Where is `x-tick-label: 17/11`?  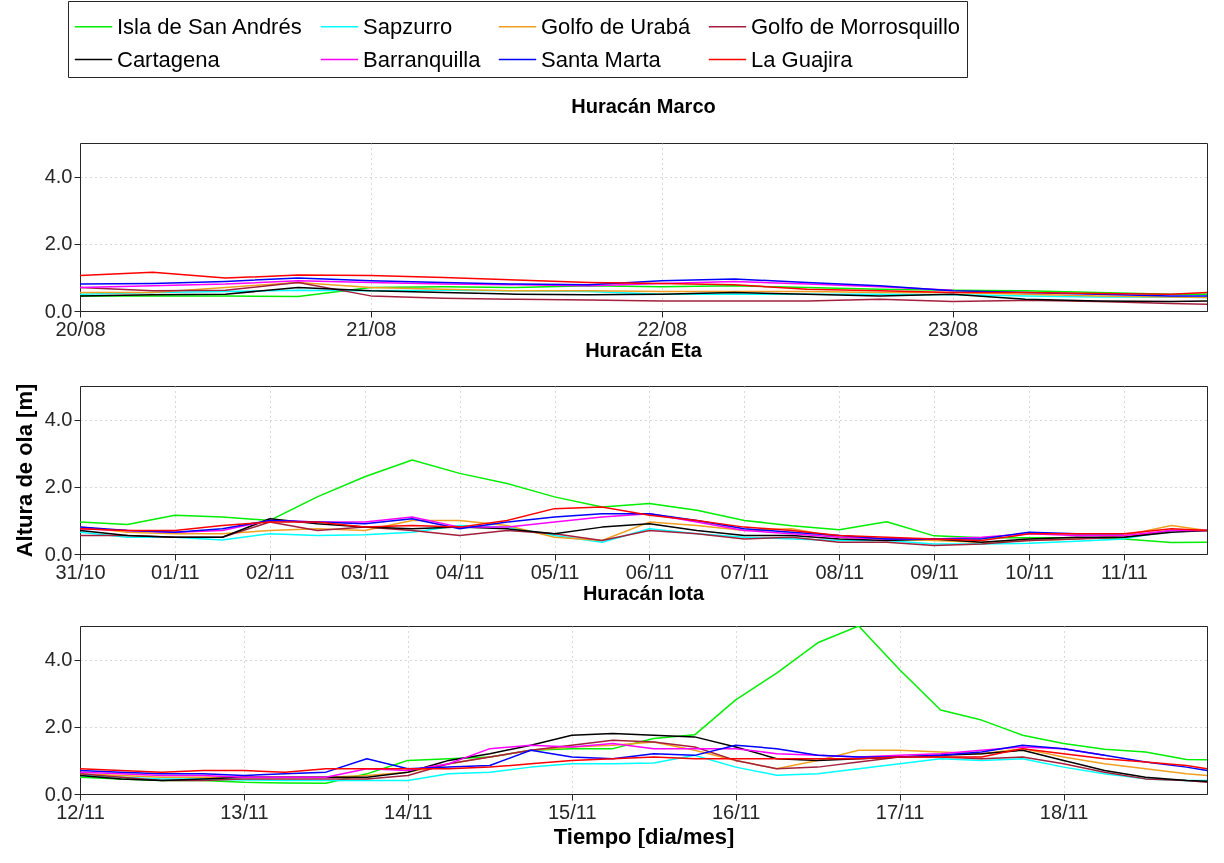 x-tick-label: 17/11 is located at coordinates (900, 811).